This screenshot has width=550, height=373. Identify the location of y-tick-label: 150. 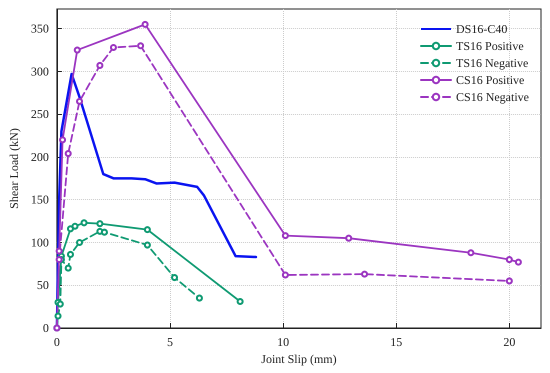
(39, 199).